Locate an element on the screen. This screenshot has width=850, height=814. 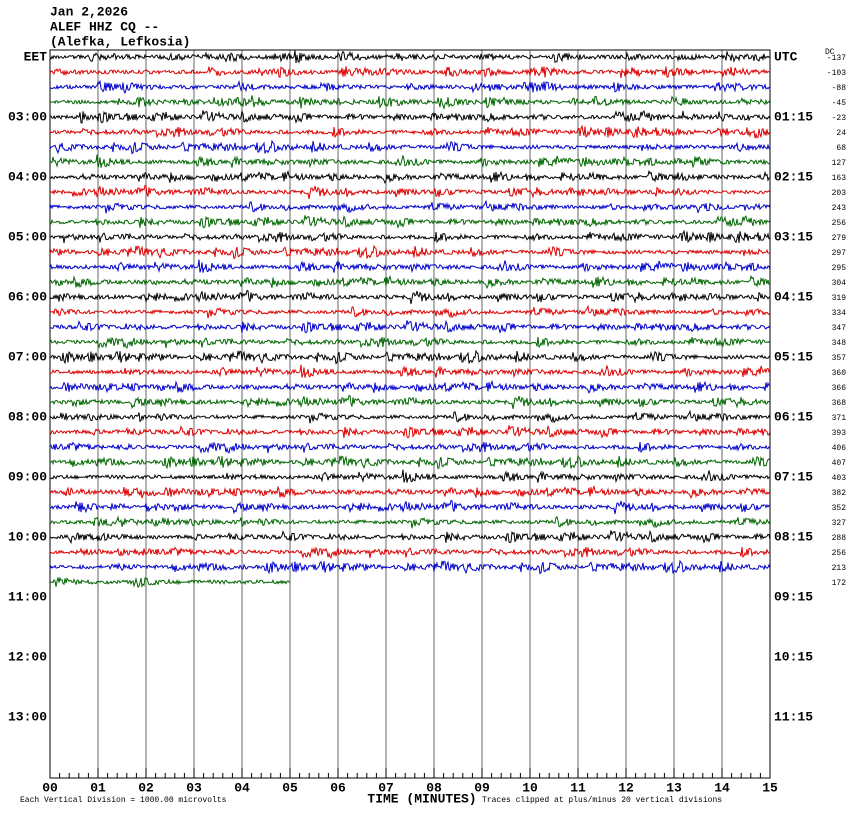
left-time-label: 08:00 is located at coordinates (27, 416).